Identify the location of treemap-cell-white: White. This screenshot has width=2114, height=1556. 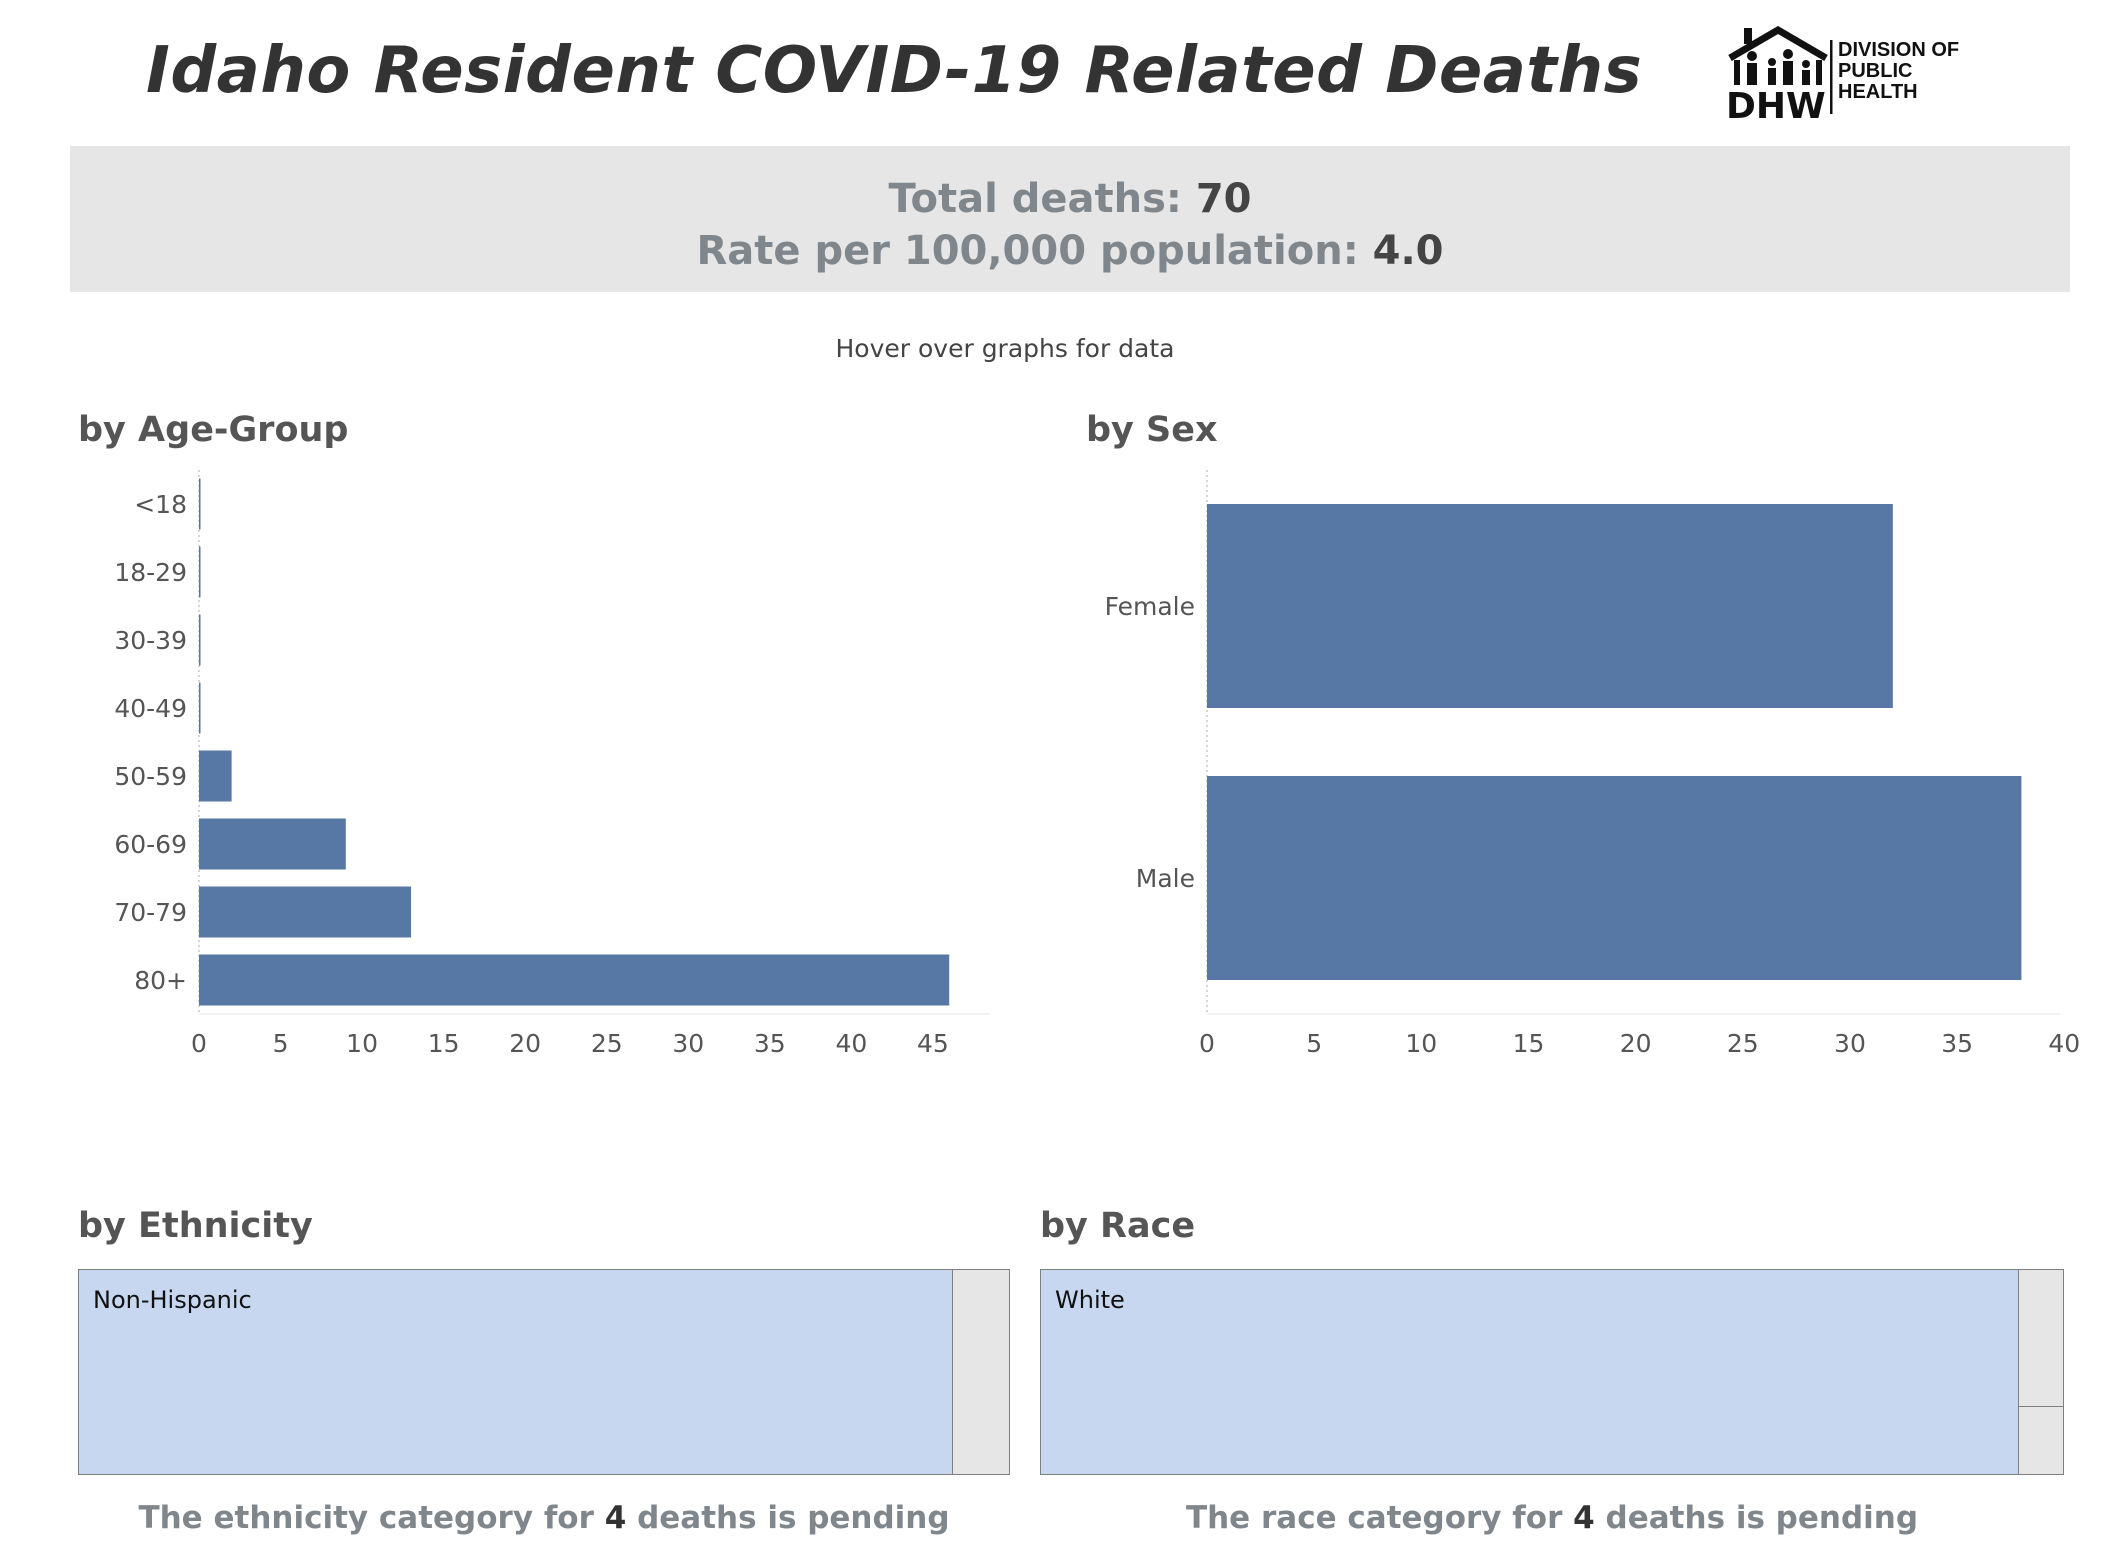
(1530, 1372).